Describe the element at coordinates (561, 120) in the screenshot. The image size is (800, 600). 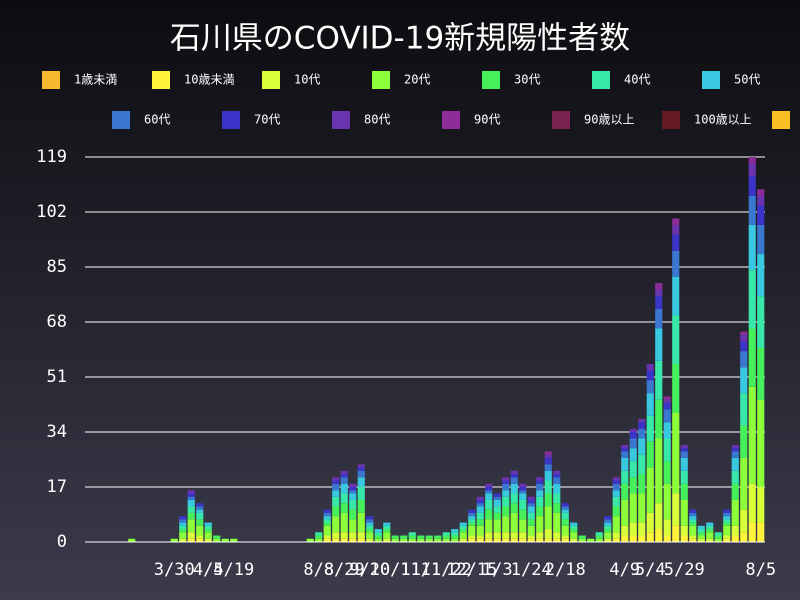
I see `legend-swatch` at that location.